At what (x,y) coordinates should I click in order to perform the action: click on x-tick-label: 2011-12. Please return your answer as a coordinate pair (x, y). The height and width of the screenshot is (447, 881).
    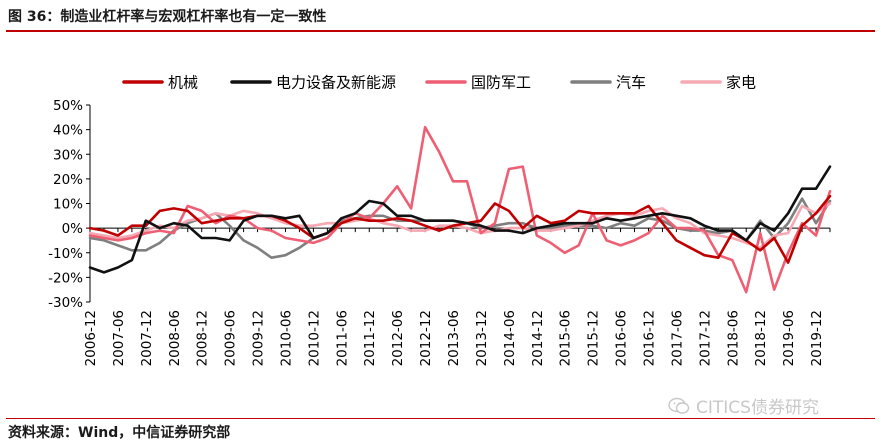
    Looking at the image, I should click on (370, 338).